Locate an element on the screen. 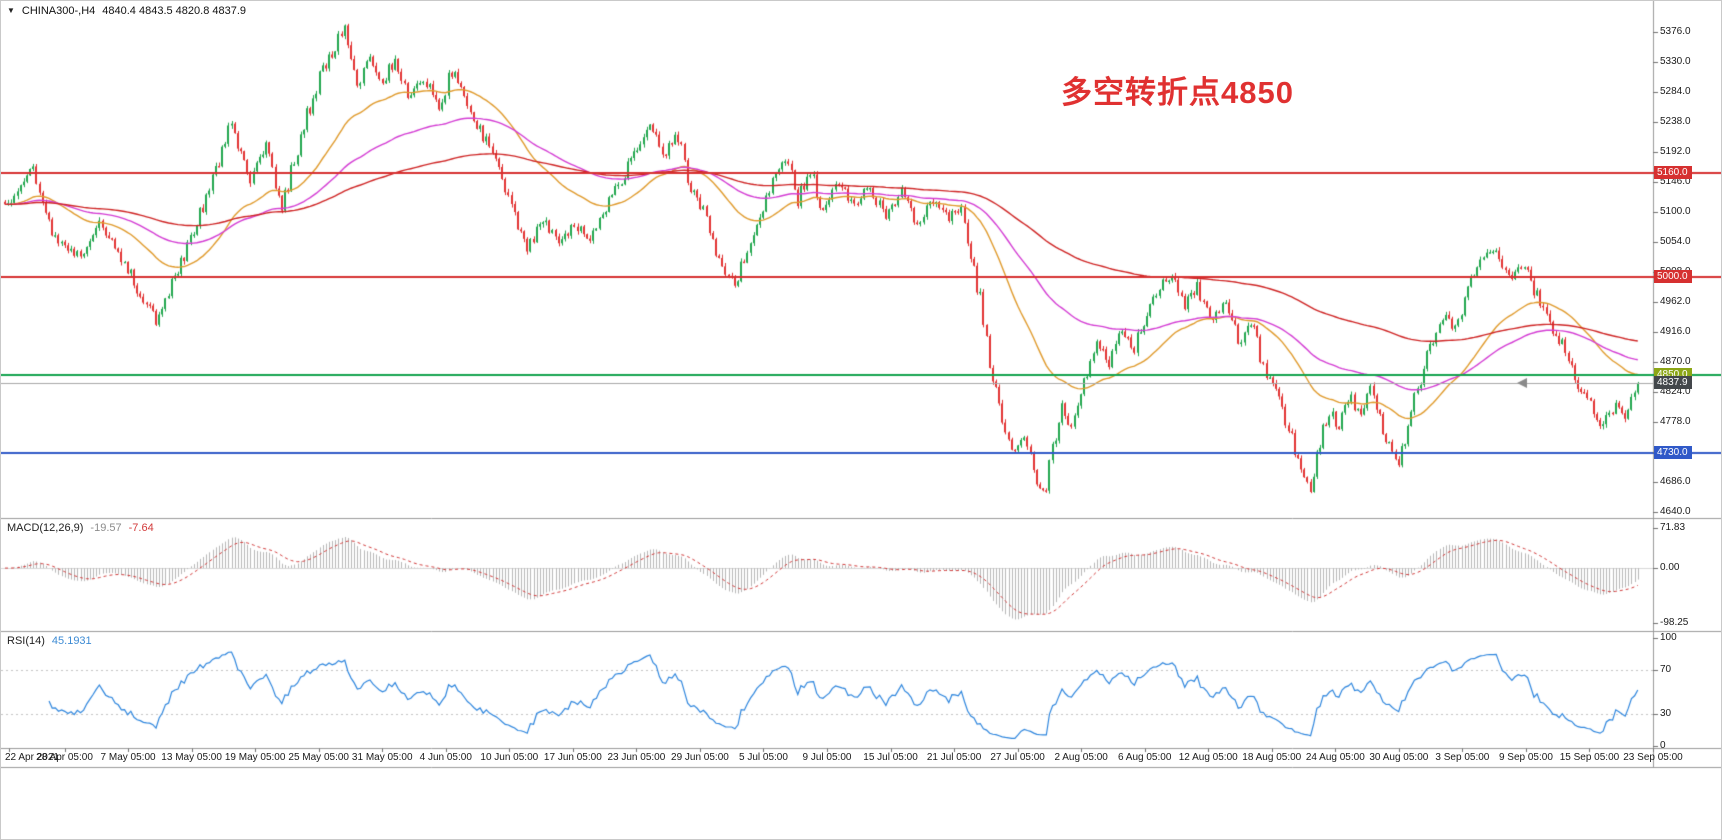 This screenshot has height=840, width=1722. macd-indicator-label: MACD(12,26,9) -19.57 -7.64 is located at coordinates (80, 528).